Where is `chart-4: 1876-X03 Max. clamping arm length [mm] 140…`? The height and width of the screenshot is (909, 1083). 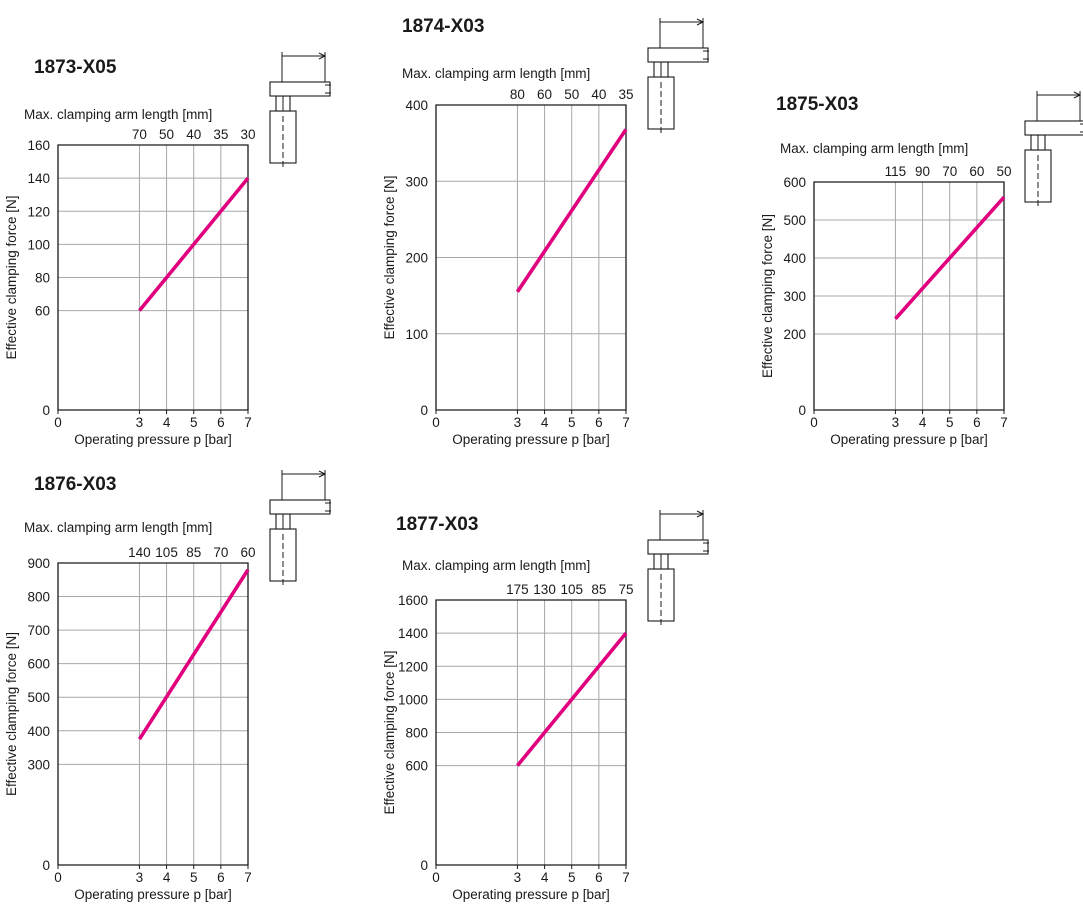
chart-4: 1876-X03 Max. clamping arm length [mm] 140… is located at coordinates (167, 686).